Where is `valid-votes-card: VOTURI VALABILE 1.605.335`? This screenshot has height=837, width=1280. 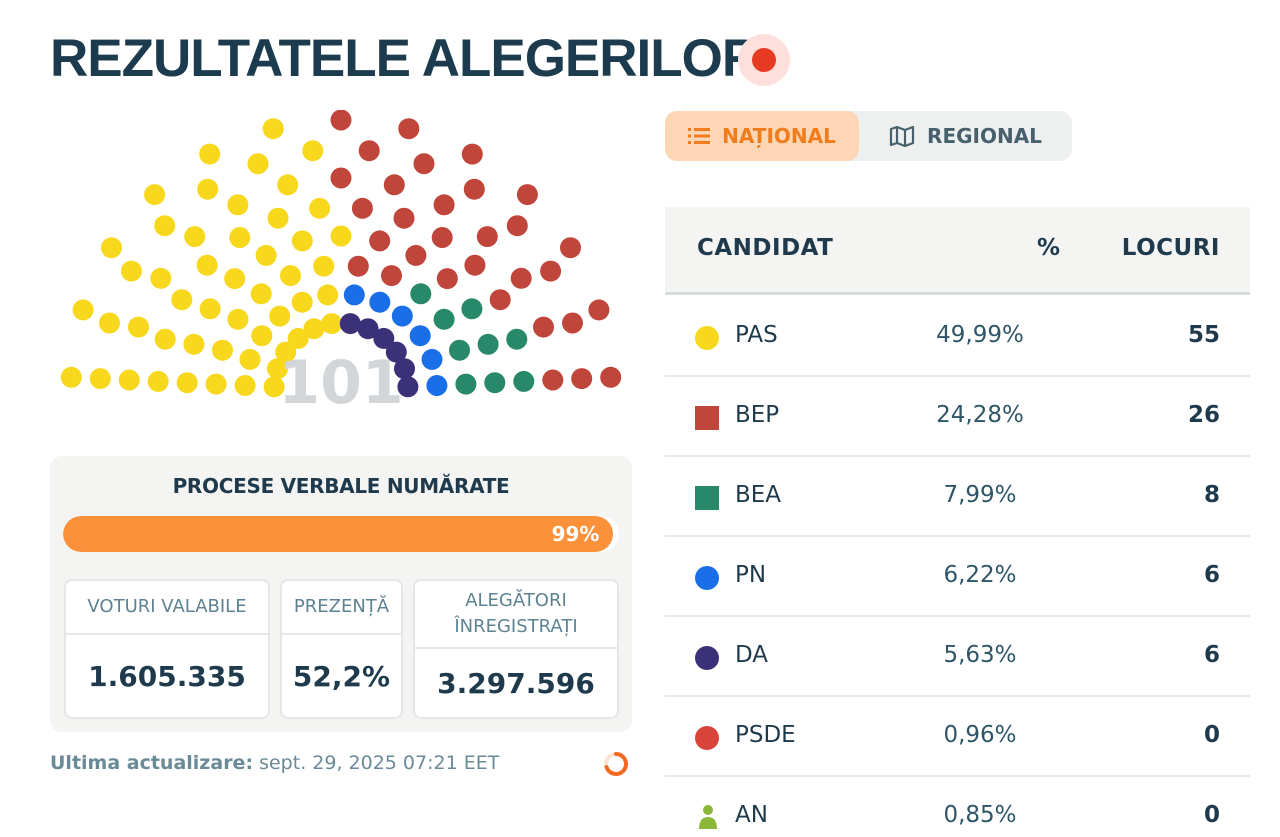 valid-votes-card: VOTURI VALABILE 1.605.335 is located at coordinates (167, 649).